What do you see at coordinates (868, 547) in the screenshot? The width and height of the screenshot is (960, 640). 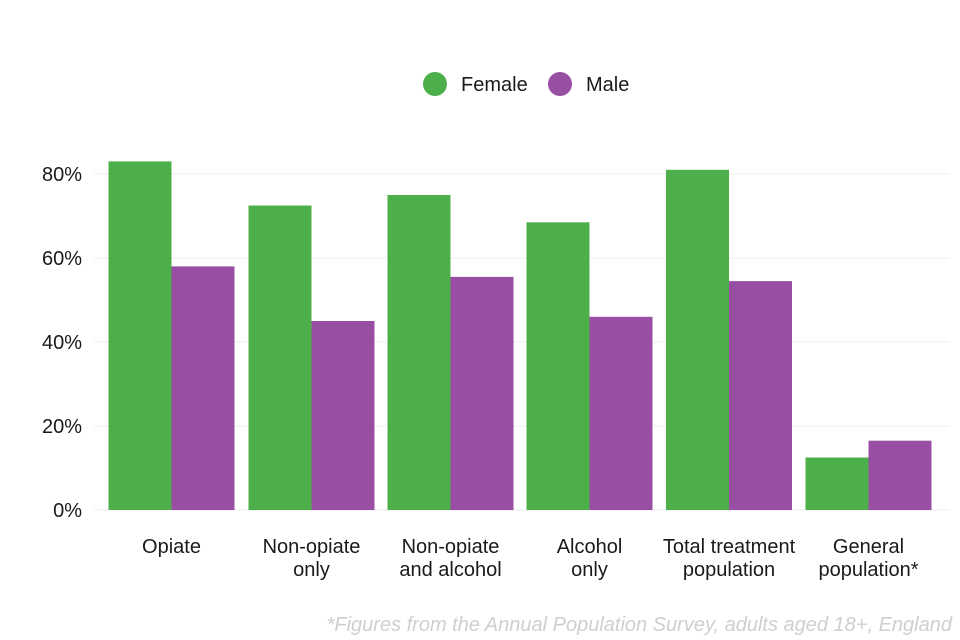 I see `x-tick-label-line: General` at bounding box center [868, 547].